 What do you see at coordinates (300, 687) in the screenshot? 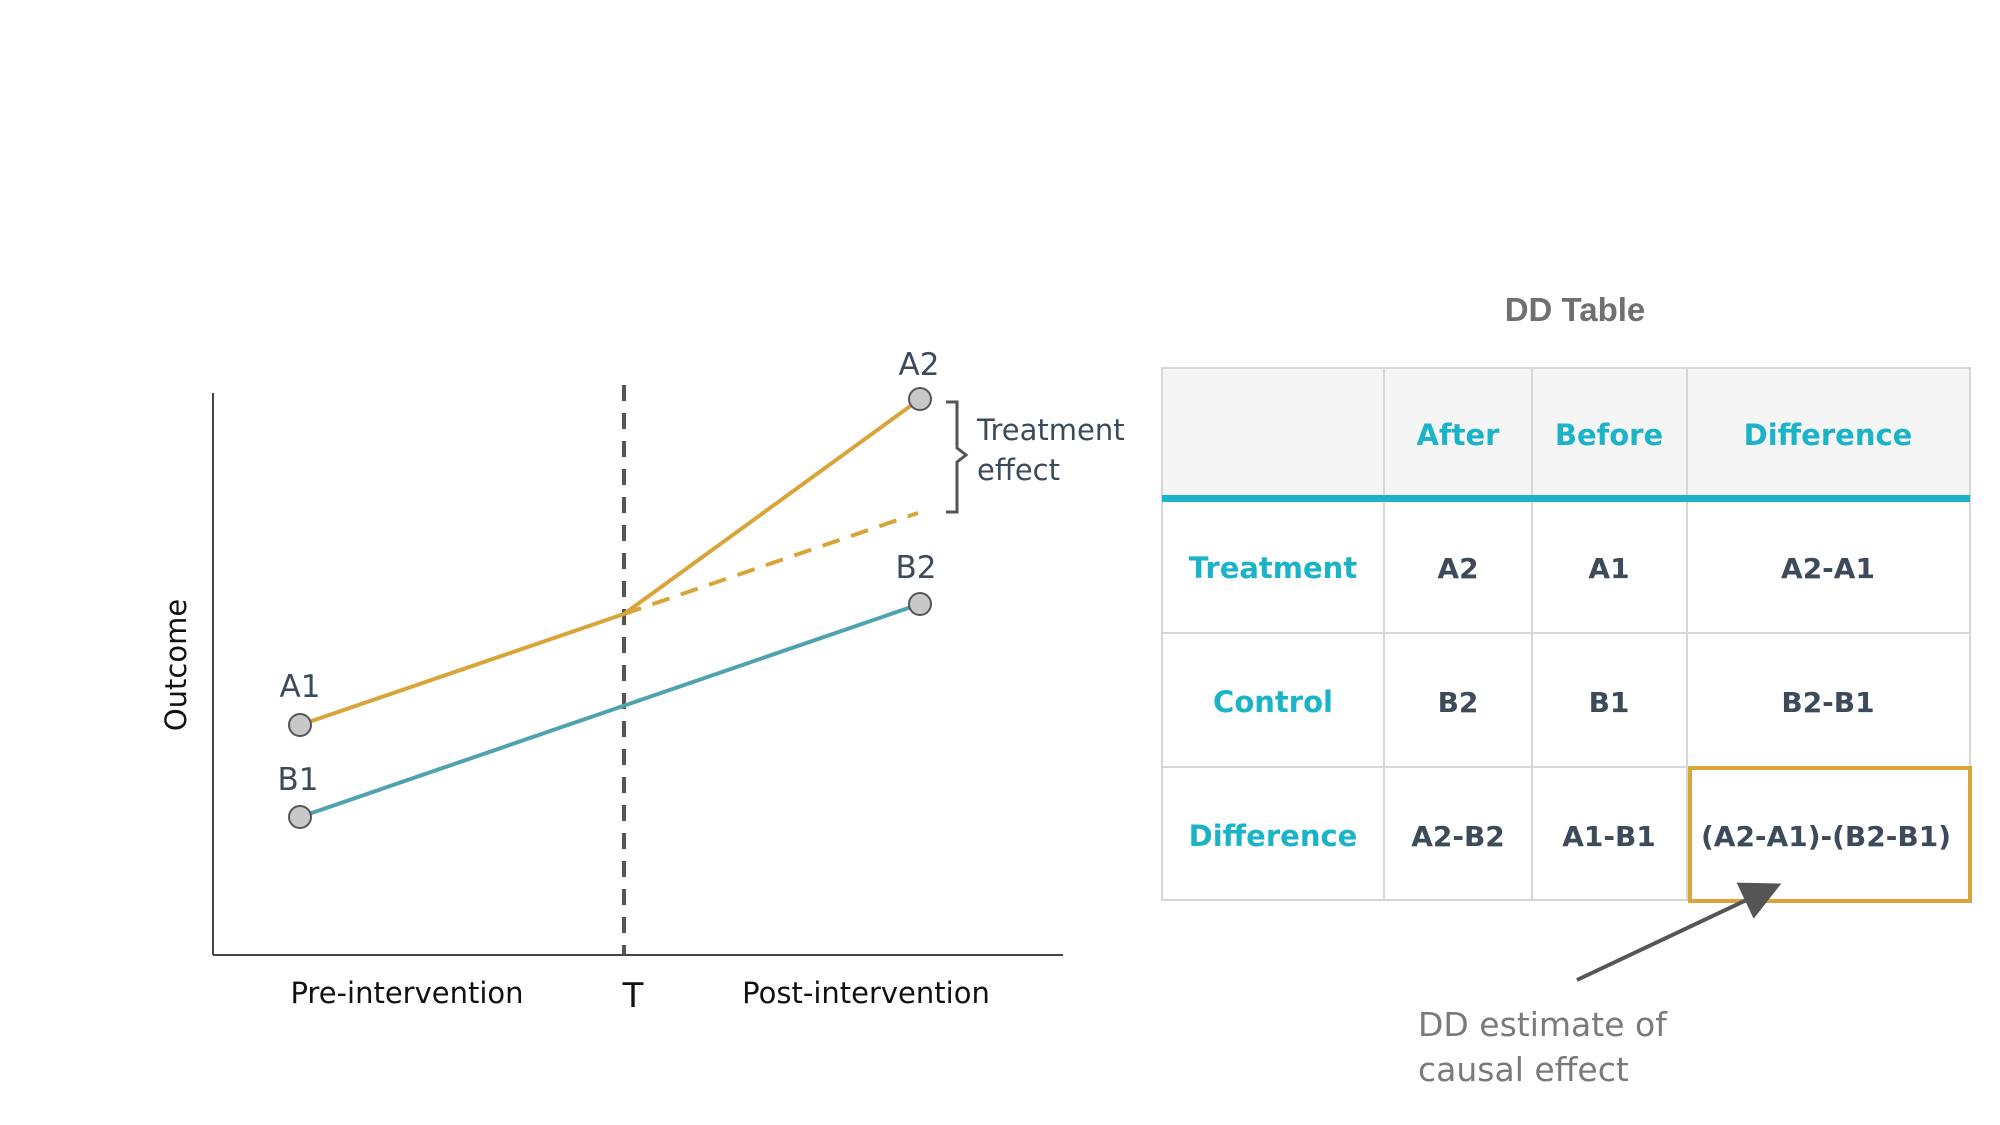
I see `point-label-a1: A1` at bounding box center [300, 687].